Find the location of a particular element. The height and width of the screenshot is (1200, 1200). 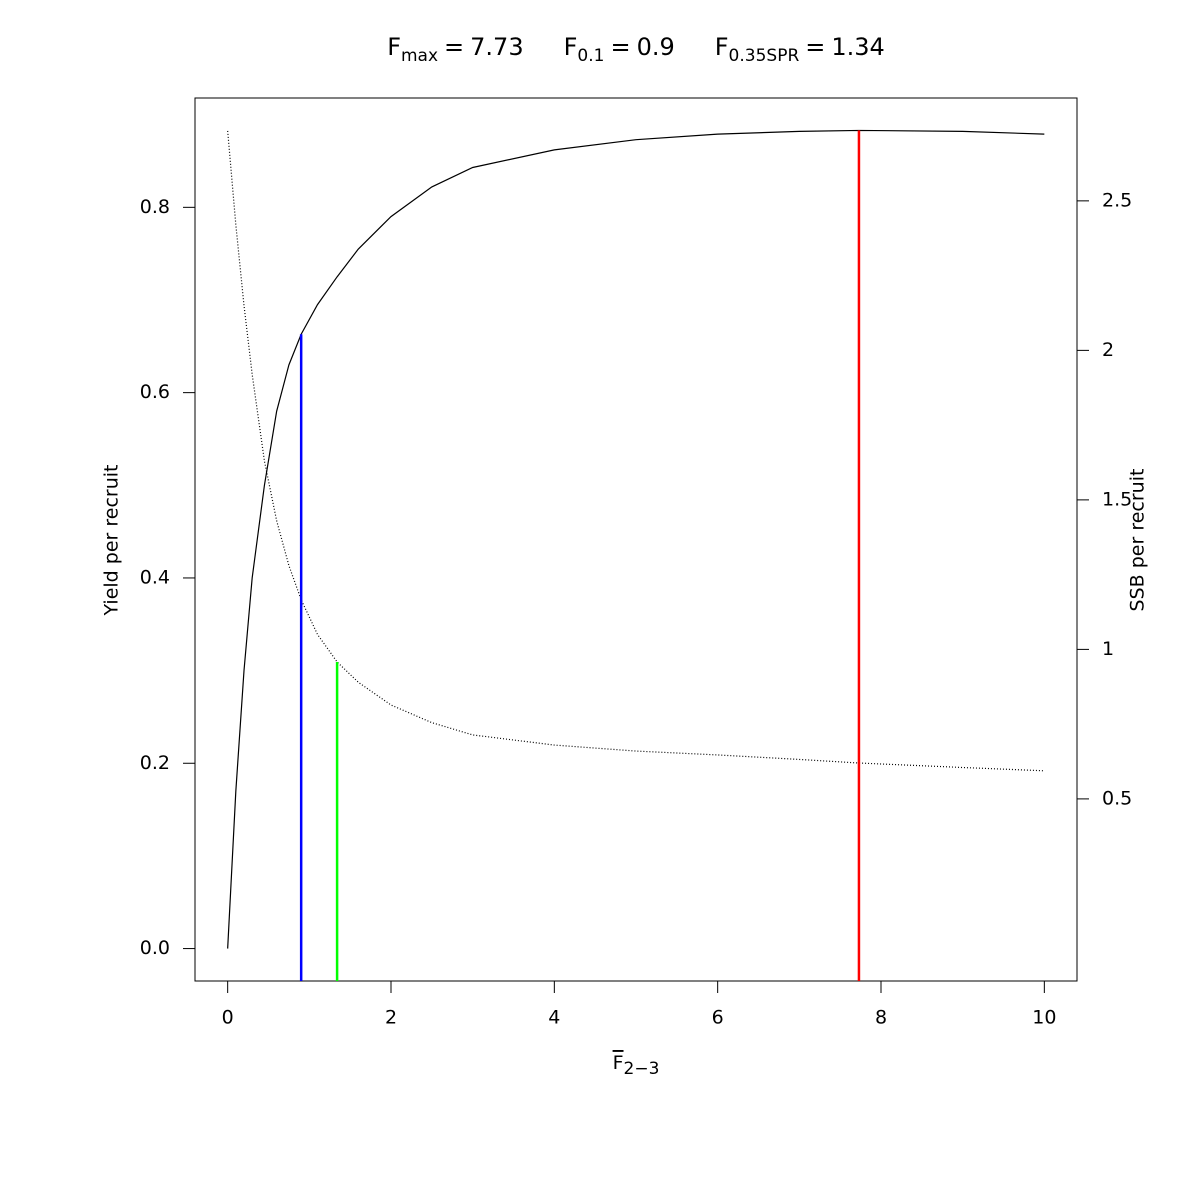

title-value: 0.9 is located at coordinates (656, 47).